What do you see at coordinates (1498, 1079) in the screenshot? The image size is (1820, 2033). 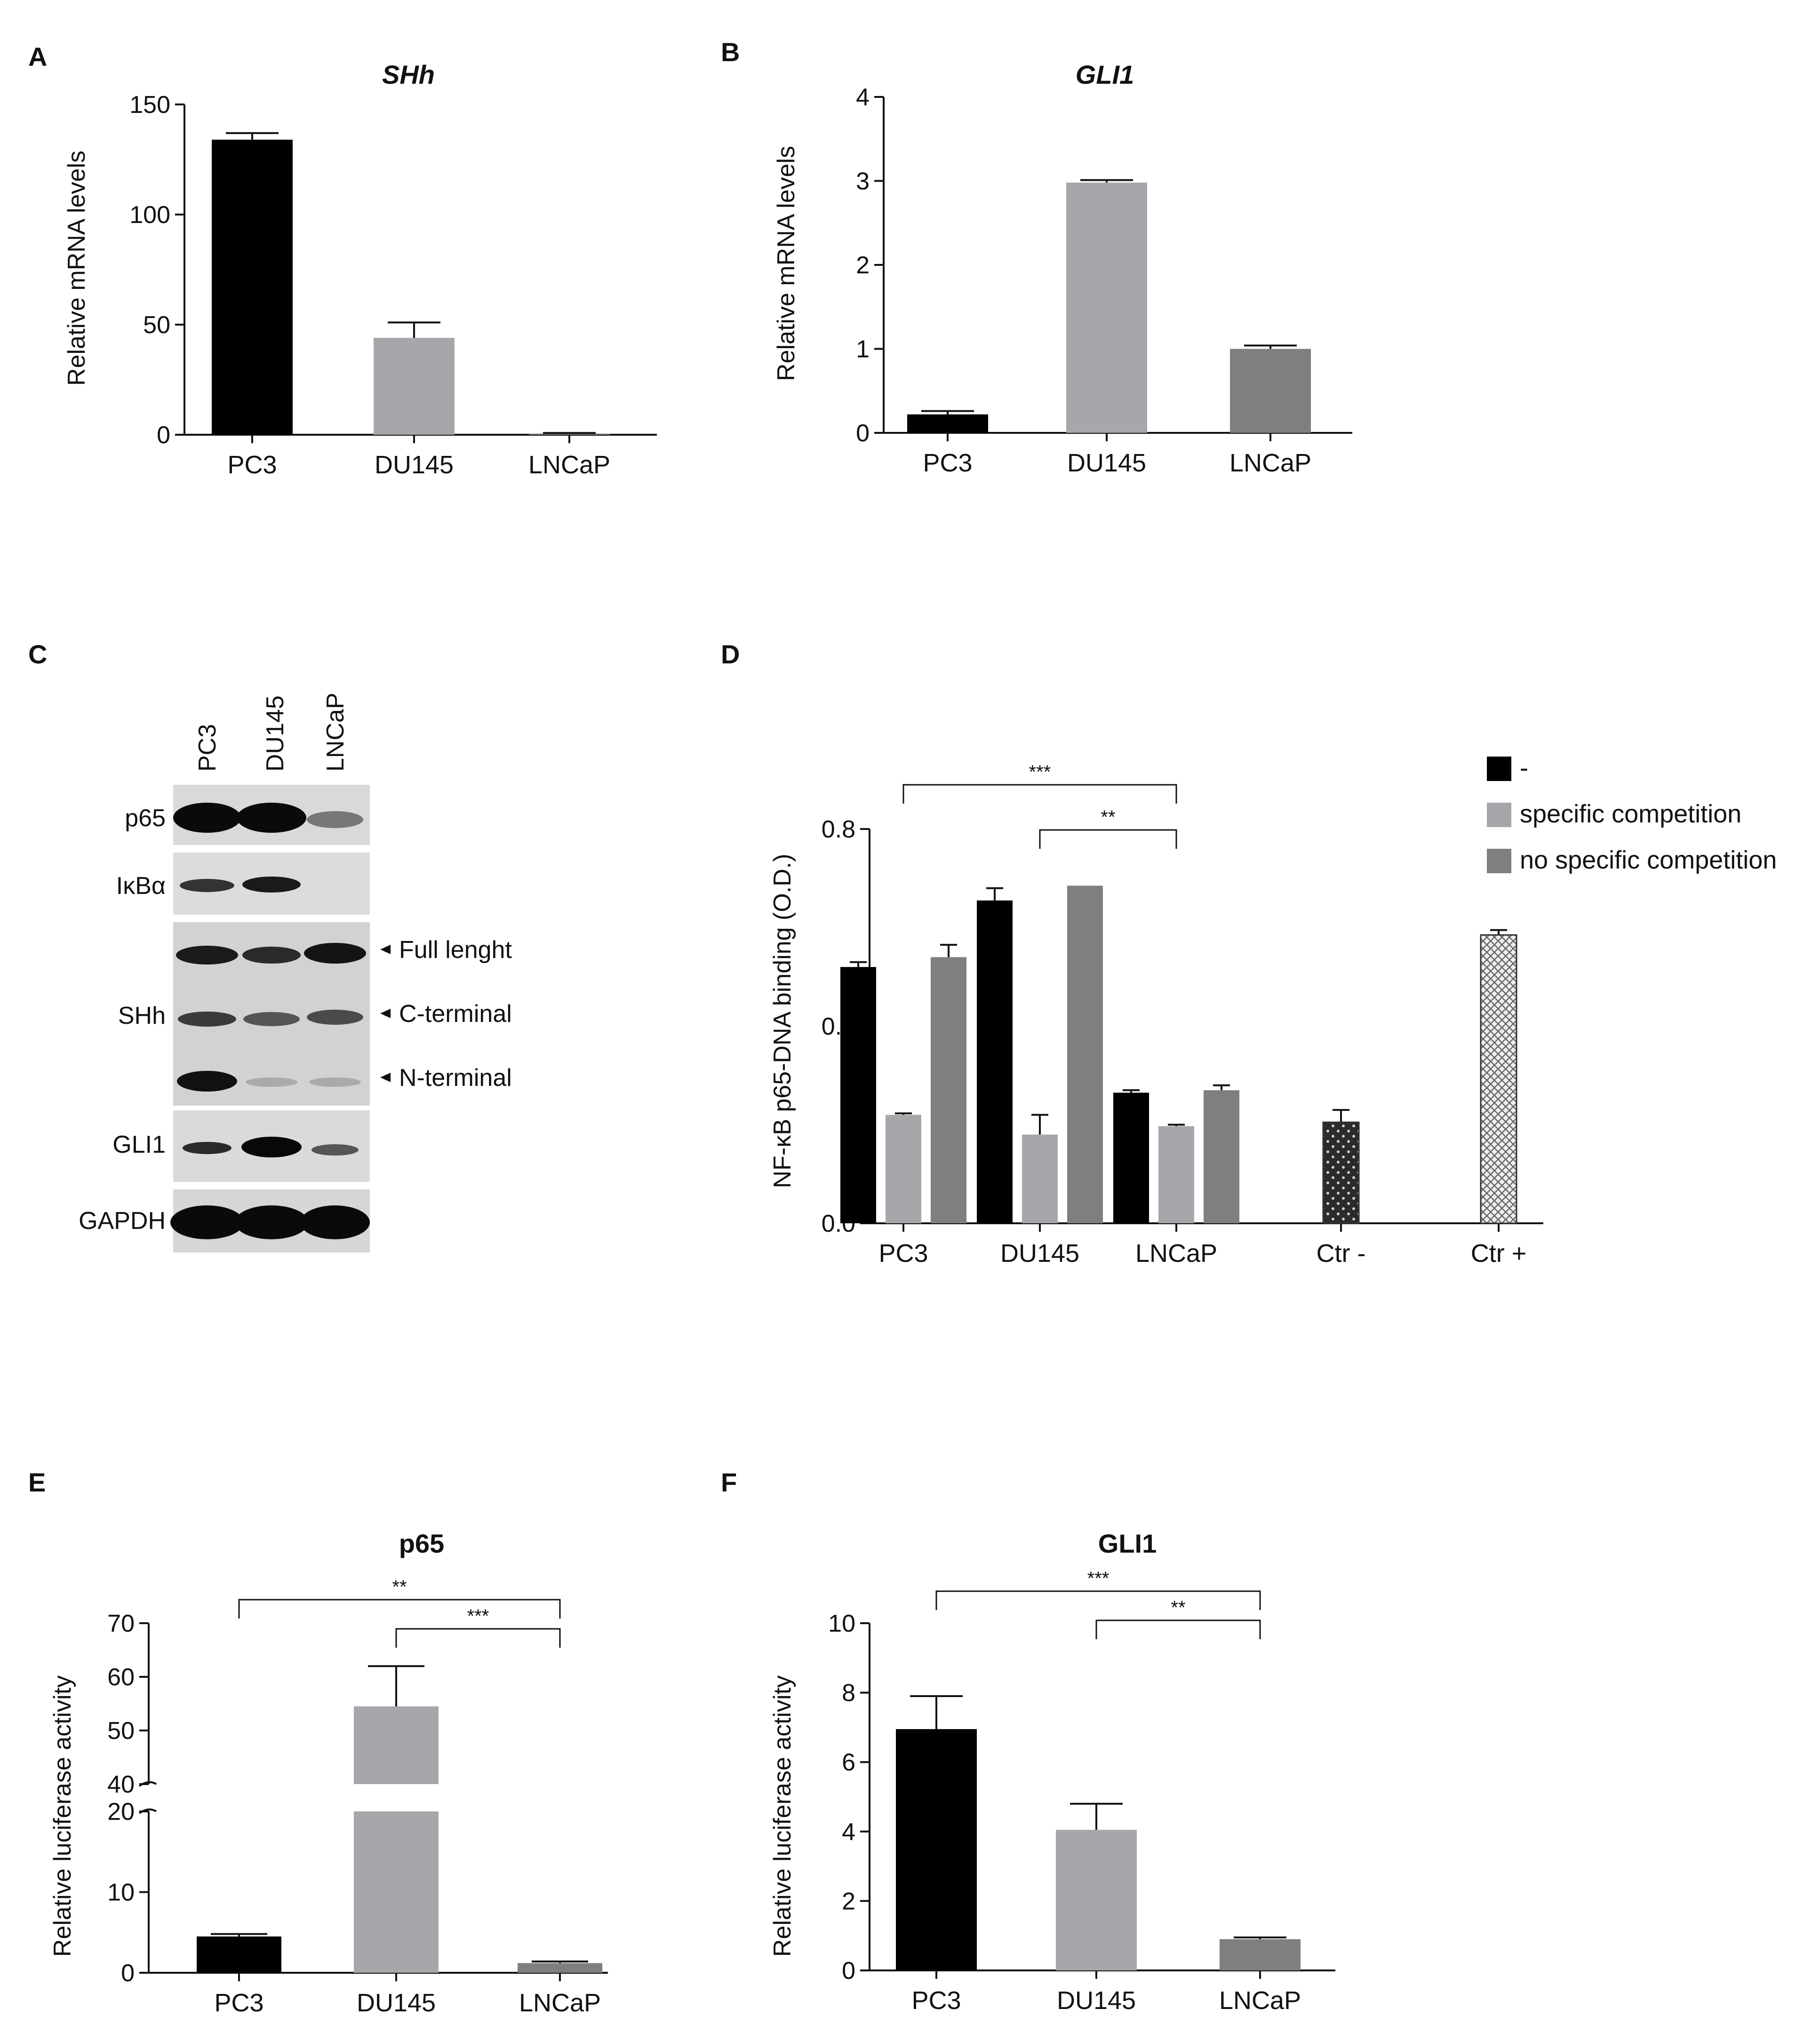 I see `bar-outline-ctr` at bounding box center [1498, 1079].